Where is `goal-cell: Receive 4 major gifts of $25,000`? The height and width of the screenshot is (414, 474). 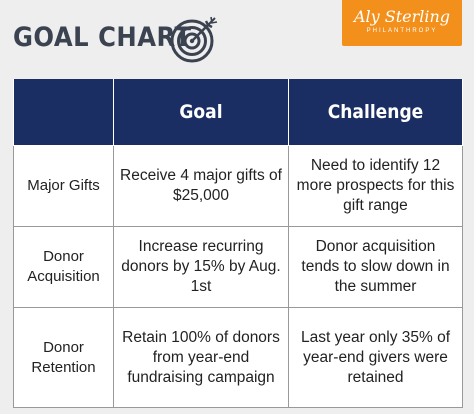
goal-cell: Receive 4 major gifts of $25,000 is located at coordinates (201, 186).